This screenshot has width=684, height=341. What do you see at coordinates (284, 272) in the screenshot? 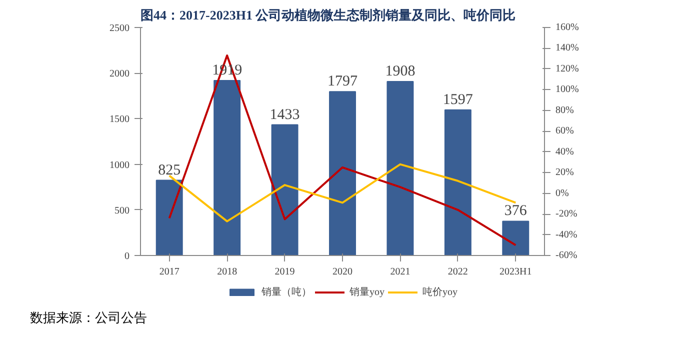
I see `x-tick-label: 2019` at bounding box center [284, 272].